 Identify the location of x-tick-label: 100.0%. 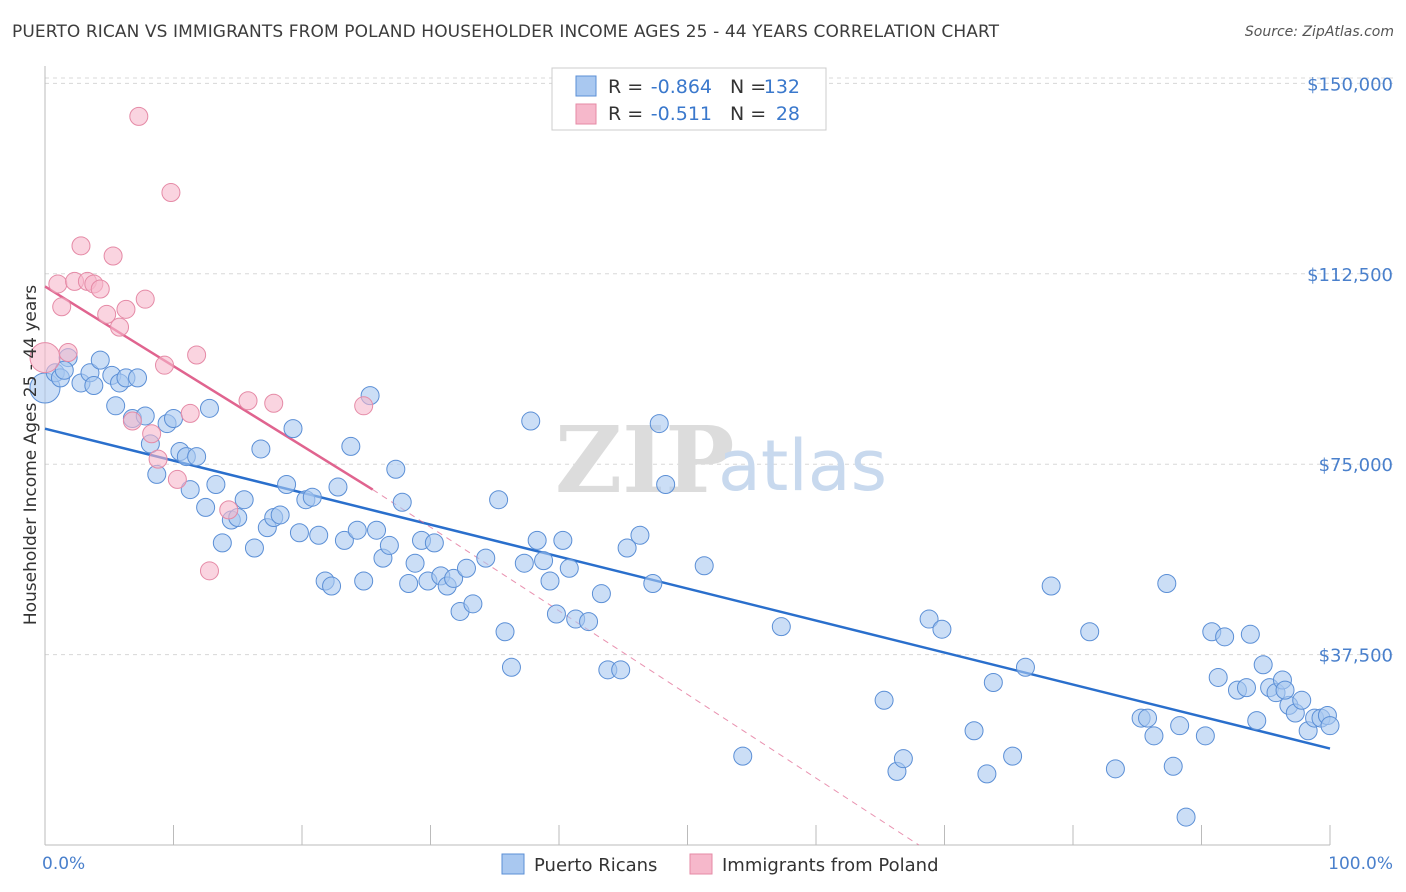
(1360, 864).